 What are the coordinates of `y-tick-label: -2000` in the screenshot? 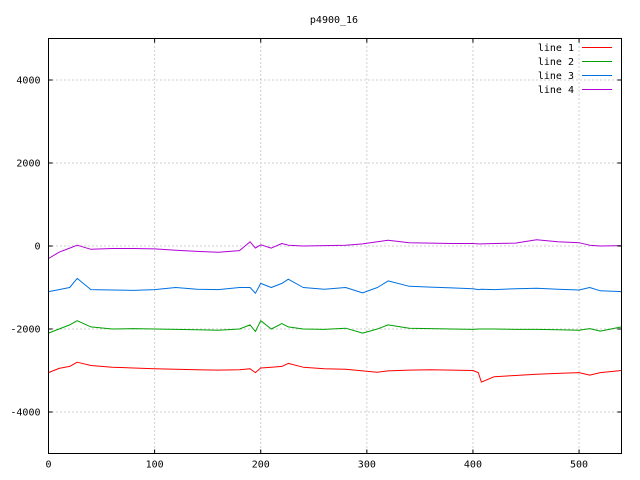 It's located at (25, 330).